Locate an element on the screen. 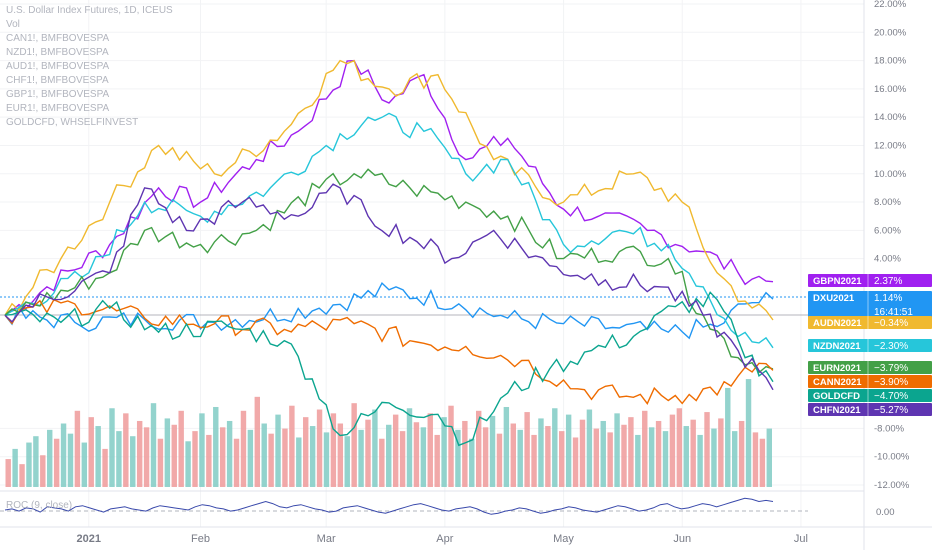  price-tag-gbpn2021: GBPN2021 2.37% is located at coordinates (870, 280).